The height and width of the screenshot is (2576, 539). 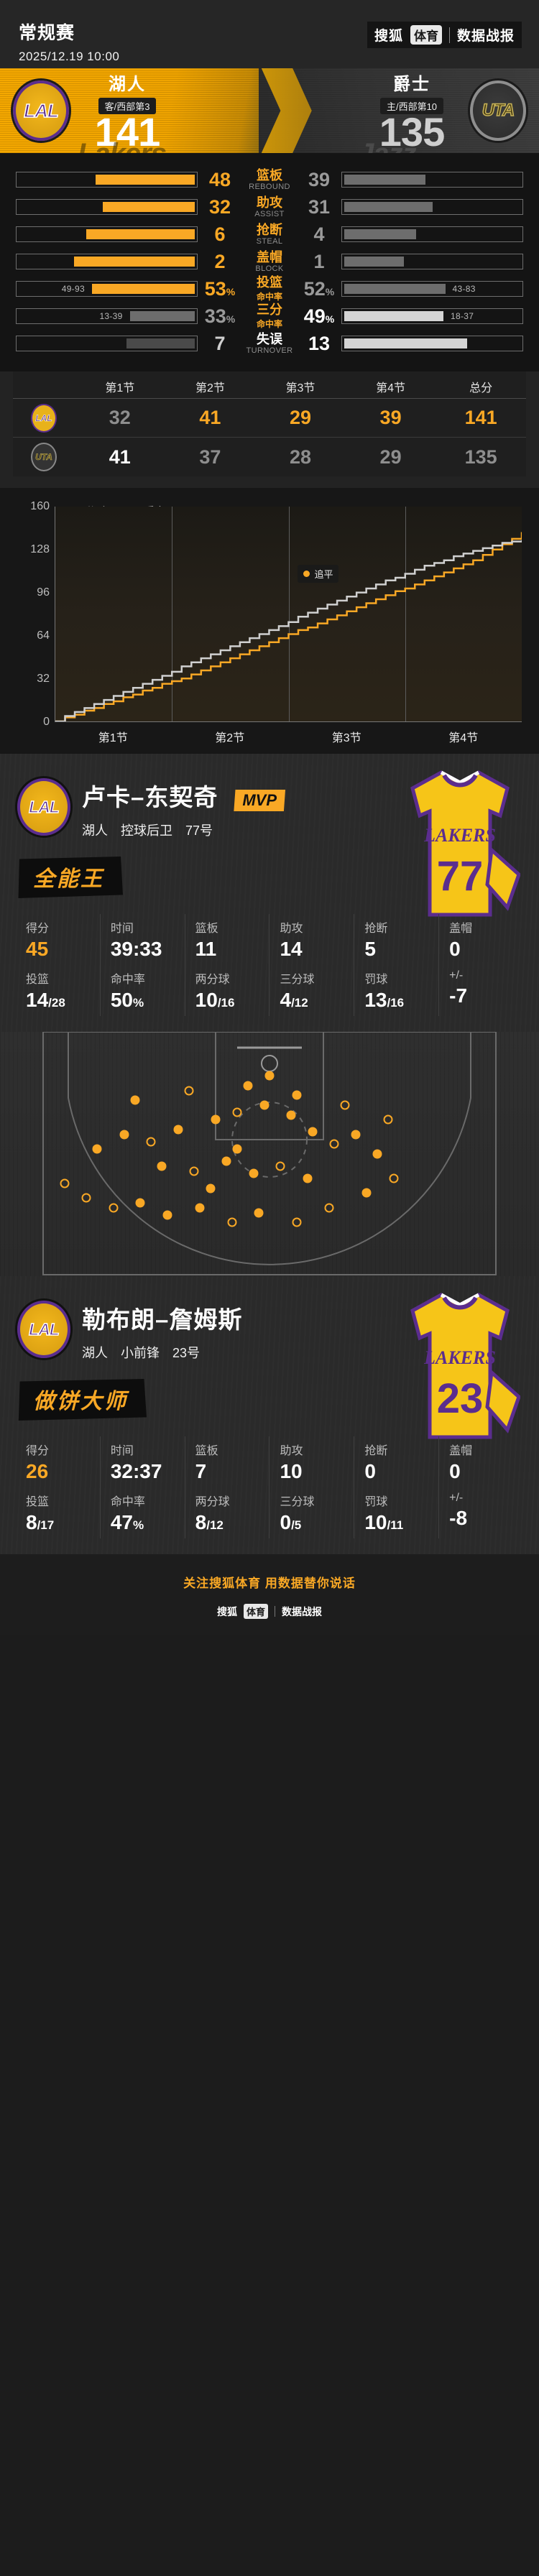 What do you see at coordinates (397, 1461) in the screenshot?
I see `player-stat-cell: 抢断 0` at bounding box center [397, 1461].